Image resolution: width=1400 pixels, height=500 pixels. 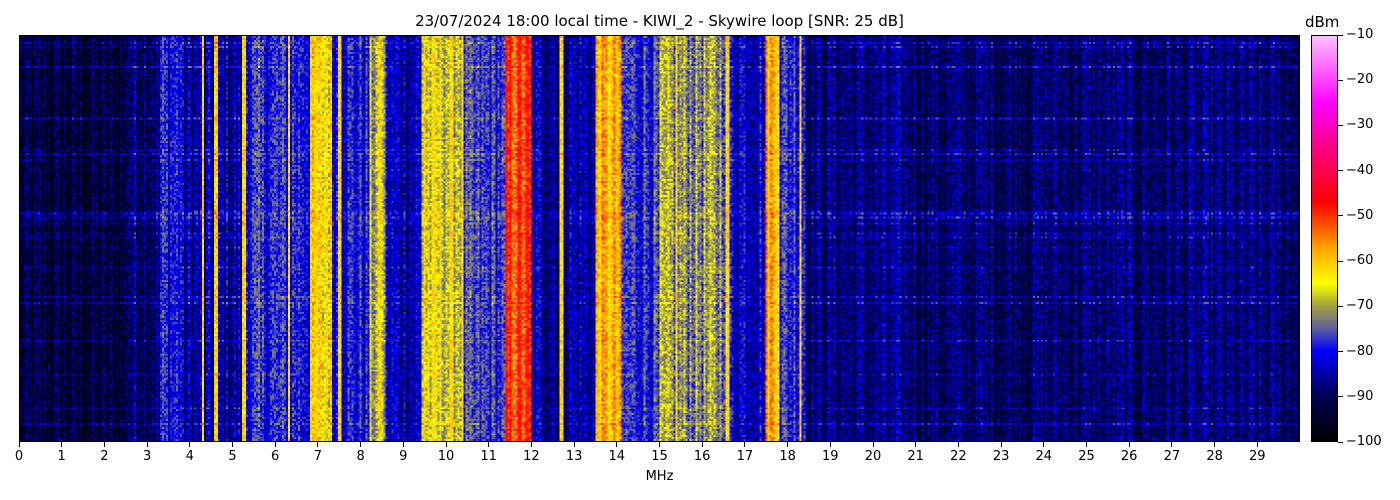 I want to click on colorbar-tick-label: −60, so click(x=1360, y=261).